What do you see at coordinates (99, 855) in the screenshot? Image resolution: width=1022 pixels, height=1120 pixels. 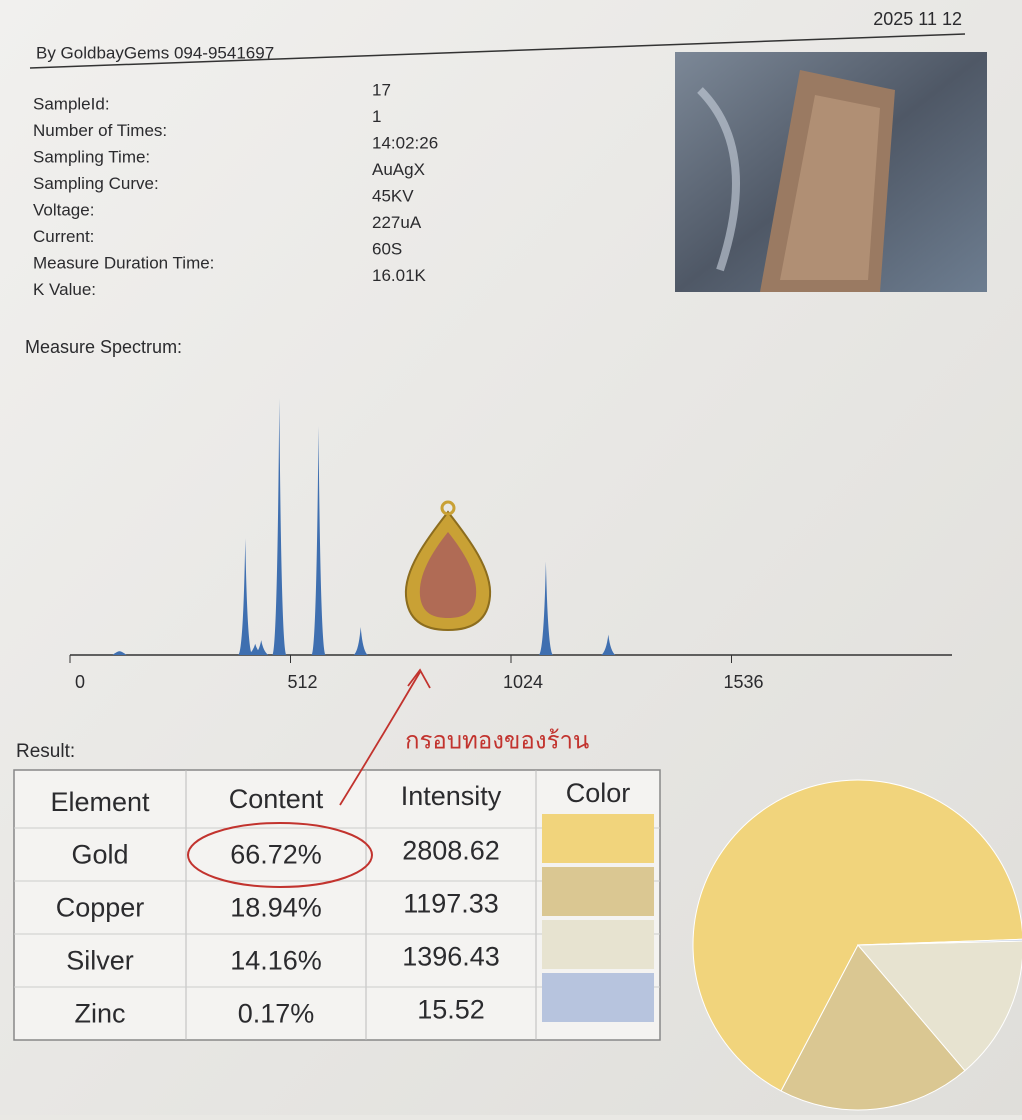 I see `element-cell: Gold` at bounding box center [99, 855].